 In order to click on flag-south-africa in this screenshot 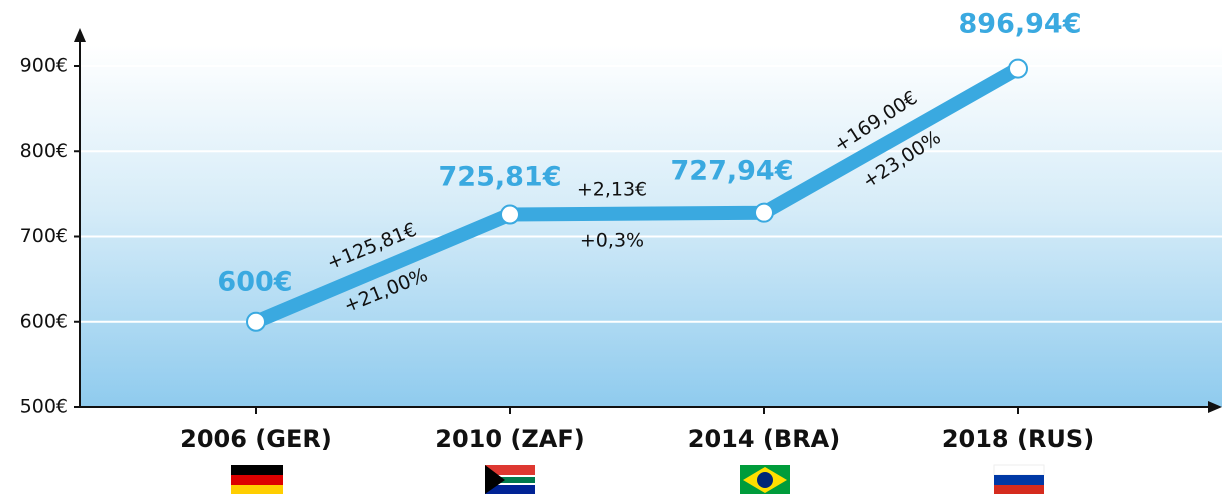, I will do `click(510, 479)`.